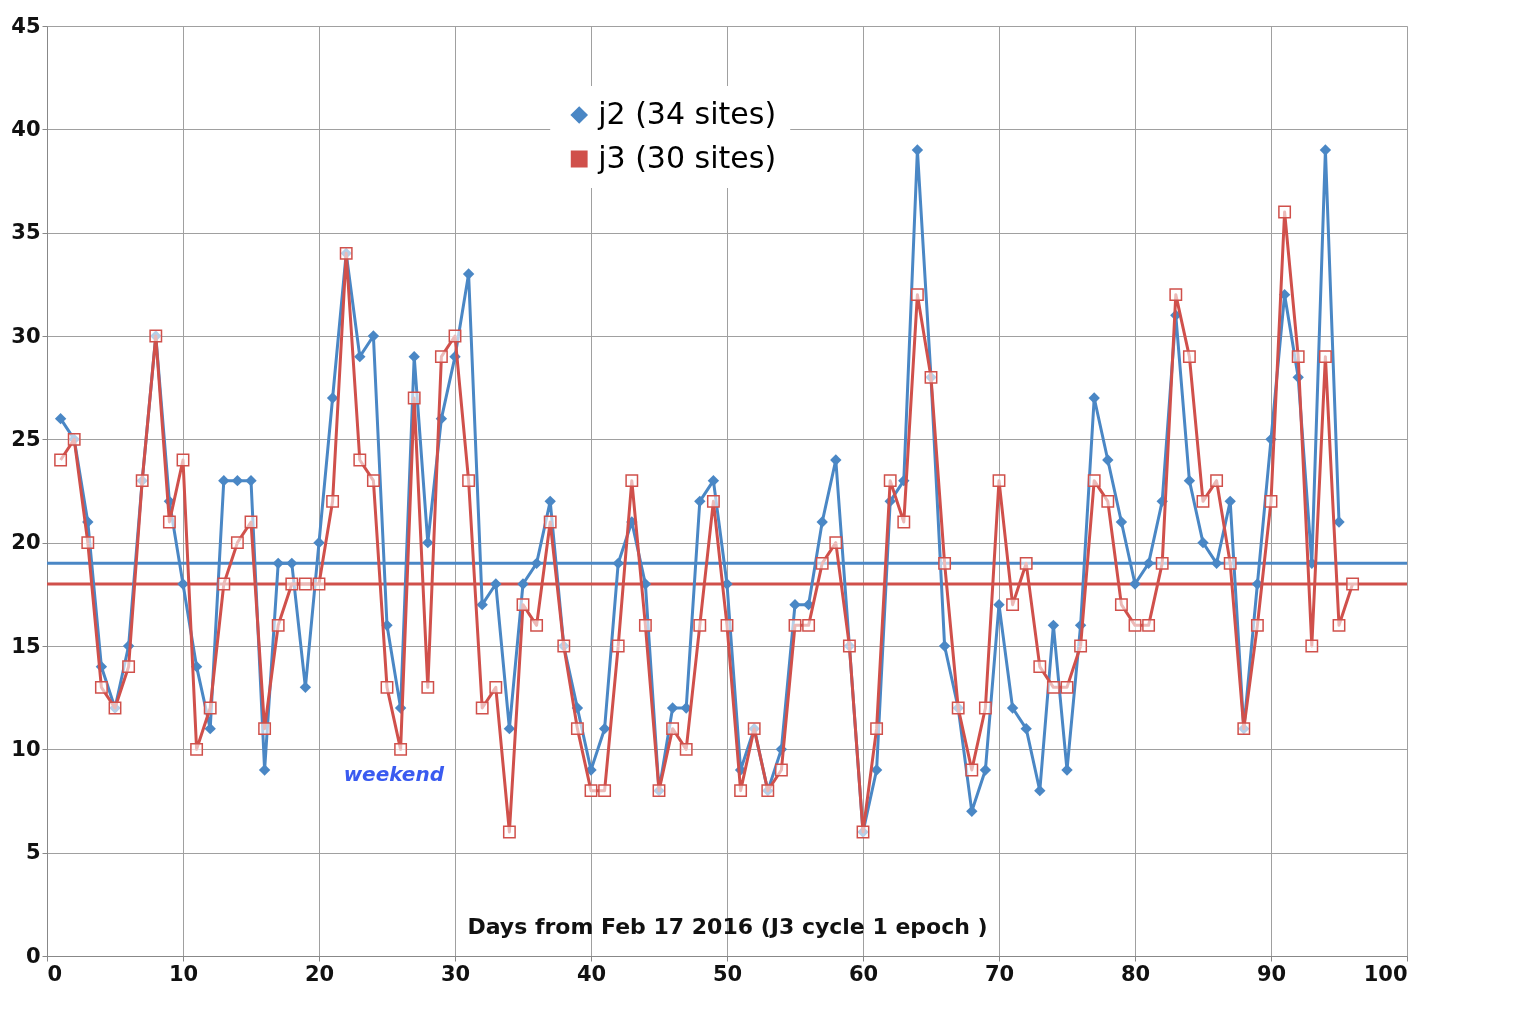  What do you see at coordinates (394, 773) in the screenshot?
I see `annotation: weekend` at bounding box center [394, 773].